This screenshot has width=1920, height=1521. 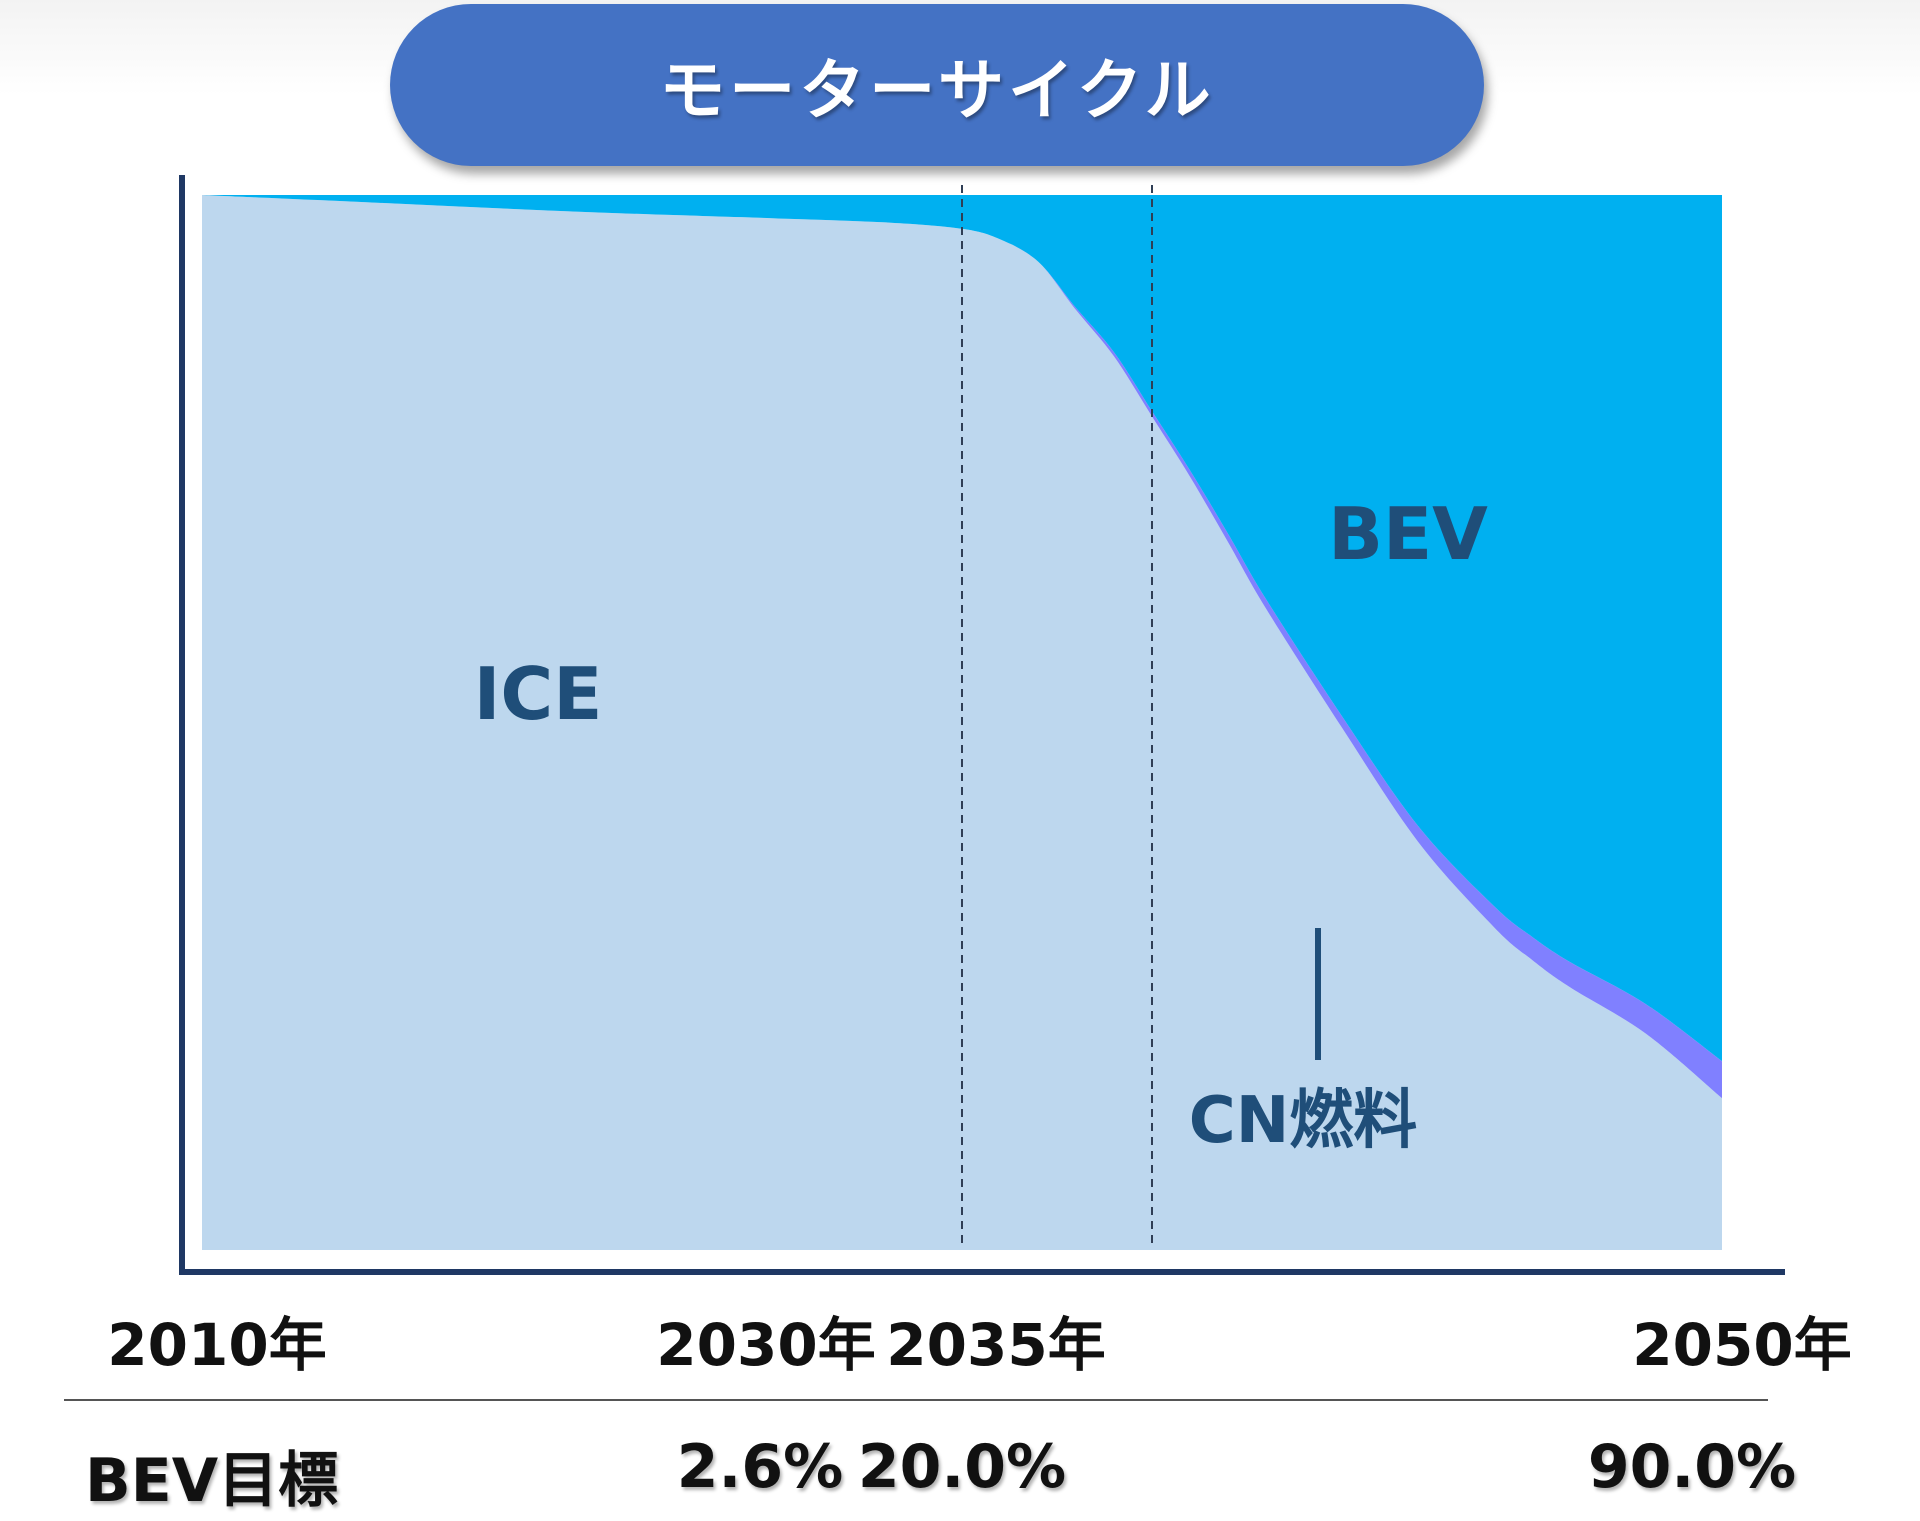 I want to click on x-tick-2010: 2010年, so click(x=217, y=1345).